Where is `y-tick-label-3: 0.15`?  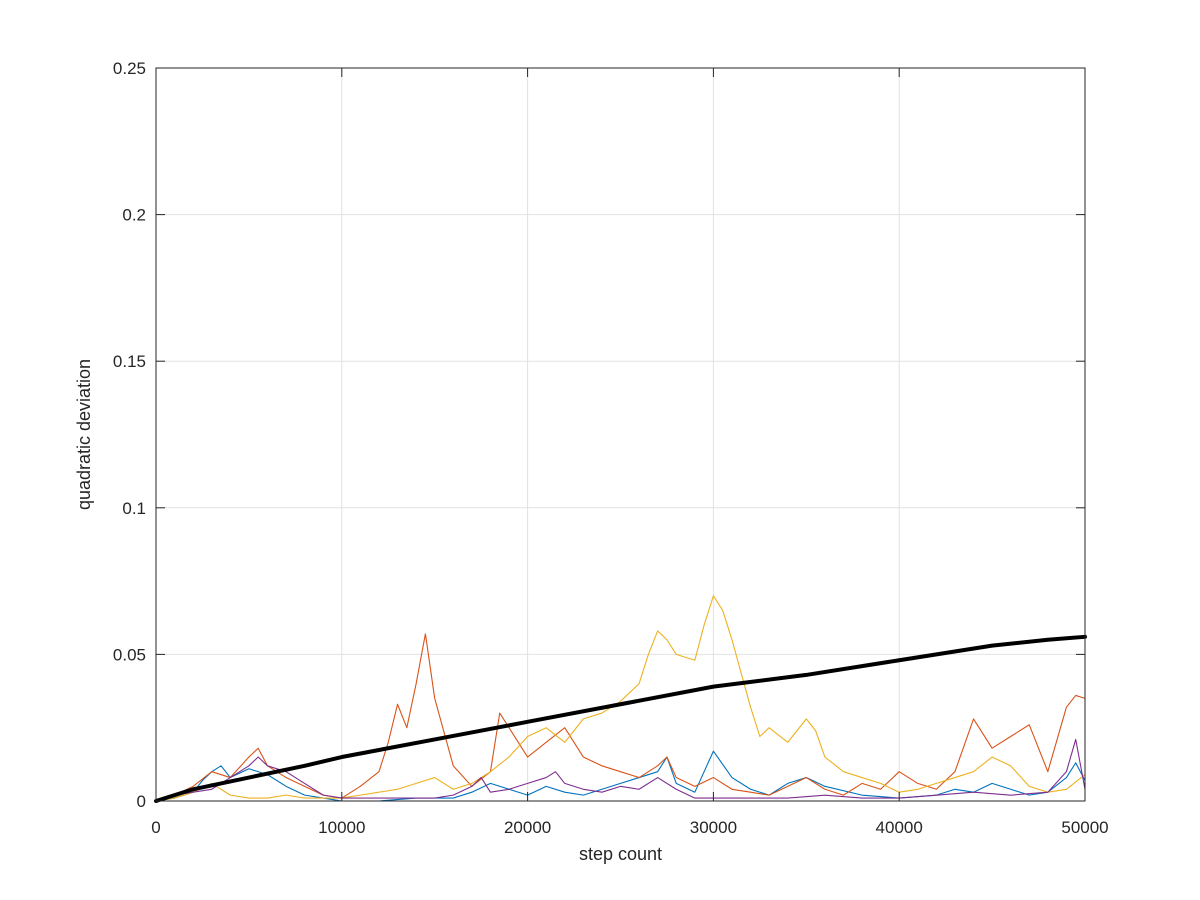 y-tick-label-3: 0.15 is located at coordinates (129, 361).